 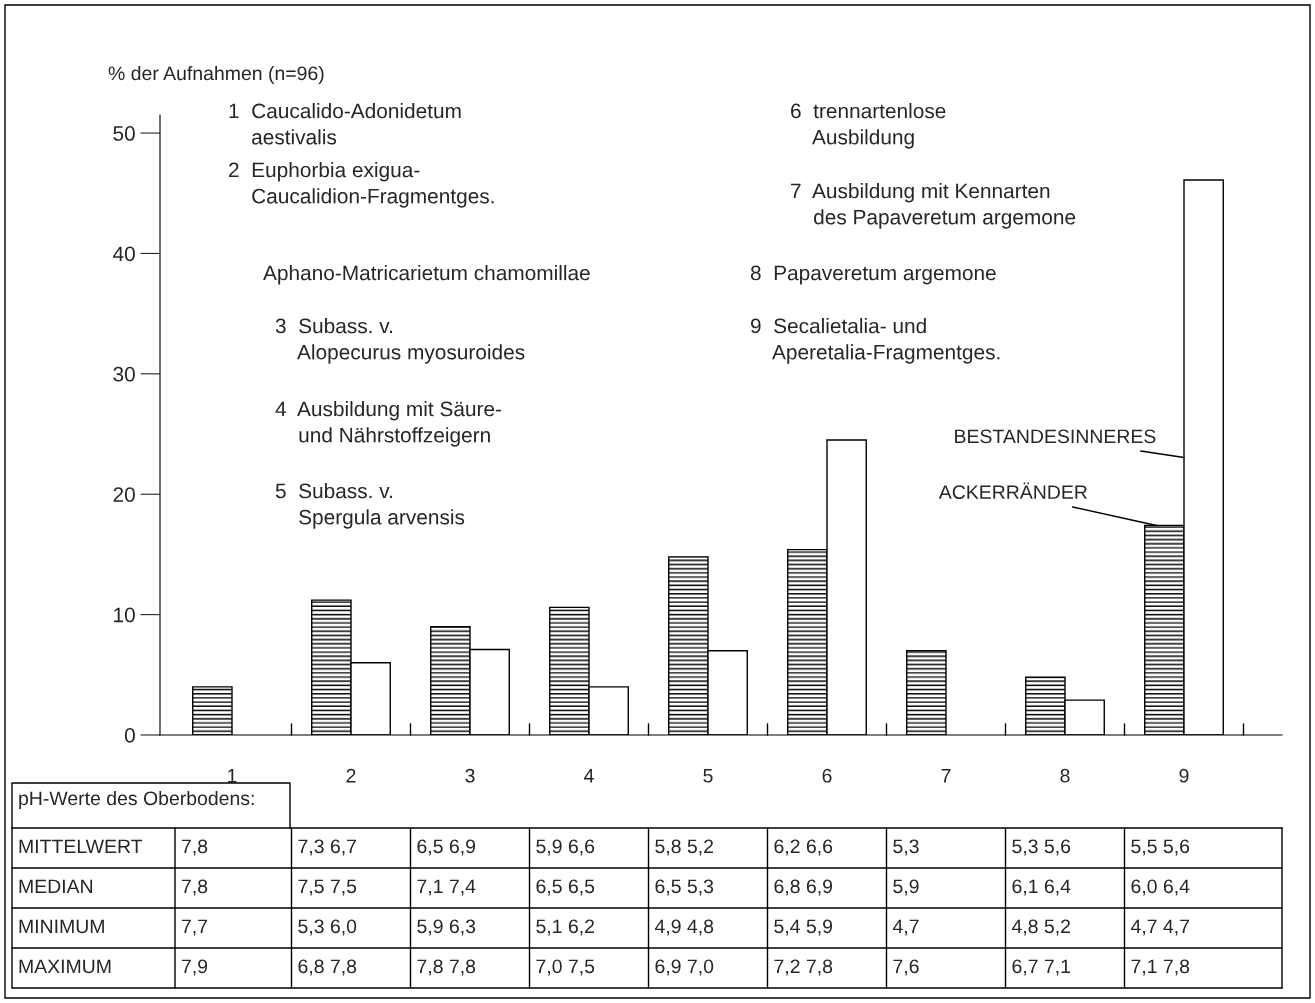 What do you see at coordinates (684, 887) in the screenshot?
I see `text: 6,5 5,3` at bounding box center [684, 887].